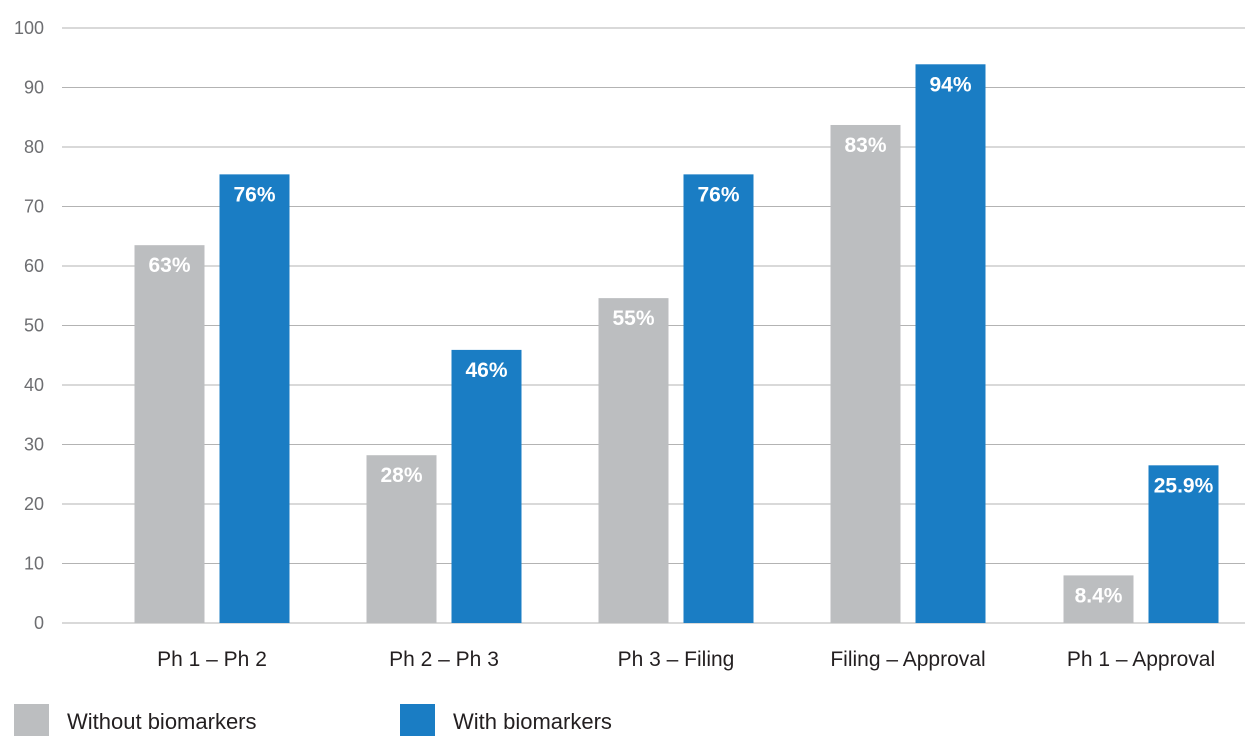  Describe the element at coordinates (865, 145) in the screenshot. I see `bar-value-label: 83%` at that location.